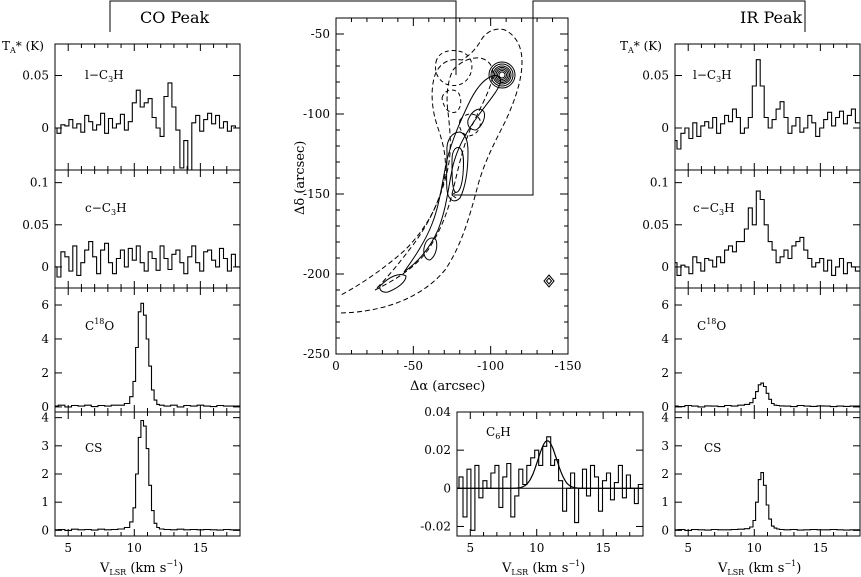 The height and width of the screenshot is (577, 861). I want to click on y-tick-label: 0.04, so click(437, 412).